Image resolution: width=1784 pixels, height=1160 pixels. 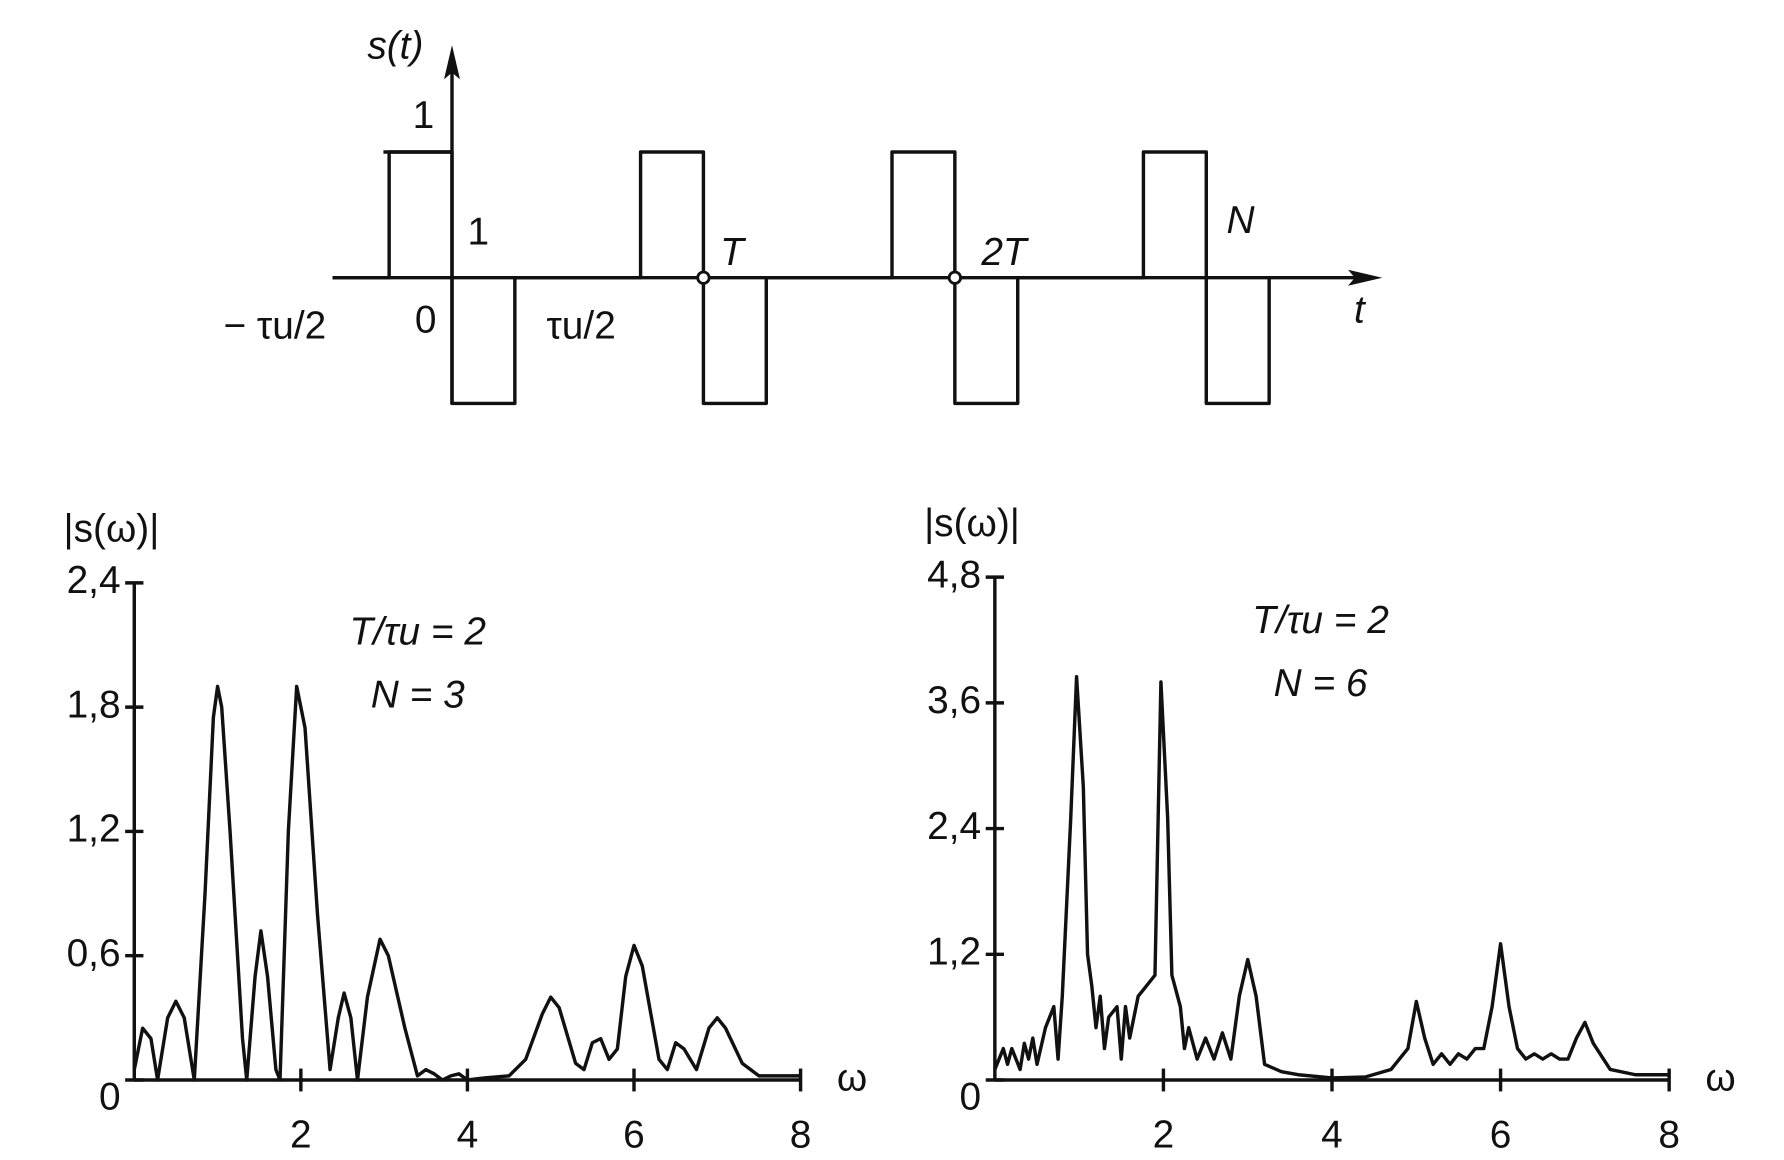 I want to click on x-tick-label: τu/2, so click(x=580, y=325).